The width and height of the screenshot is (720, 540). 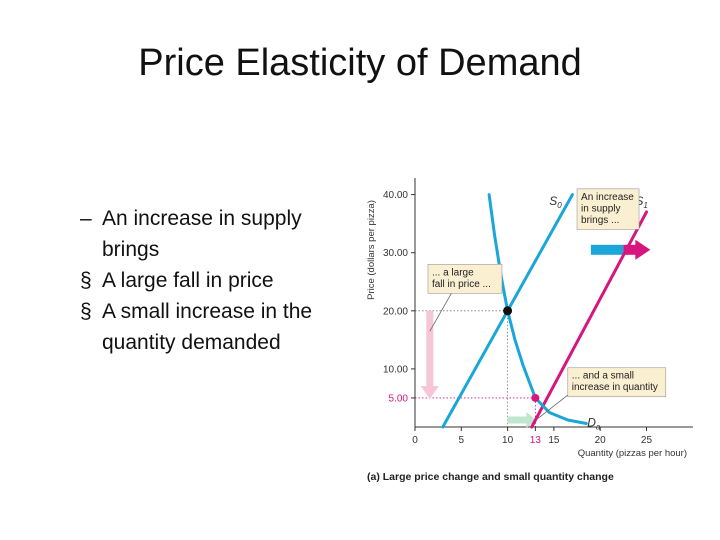 What do you see at coordinates (645, 205) in the screenshot?
I see `series-label-s1-subscript: 1` at bounding box center [645, 205].